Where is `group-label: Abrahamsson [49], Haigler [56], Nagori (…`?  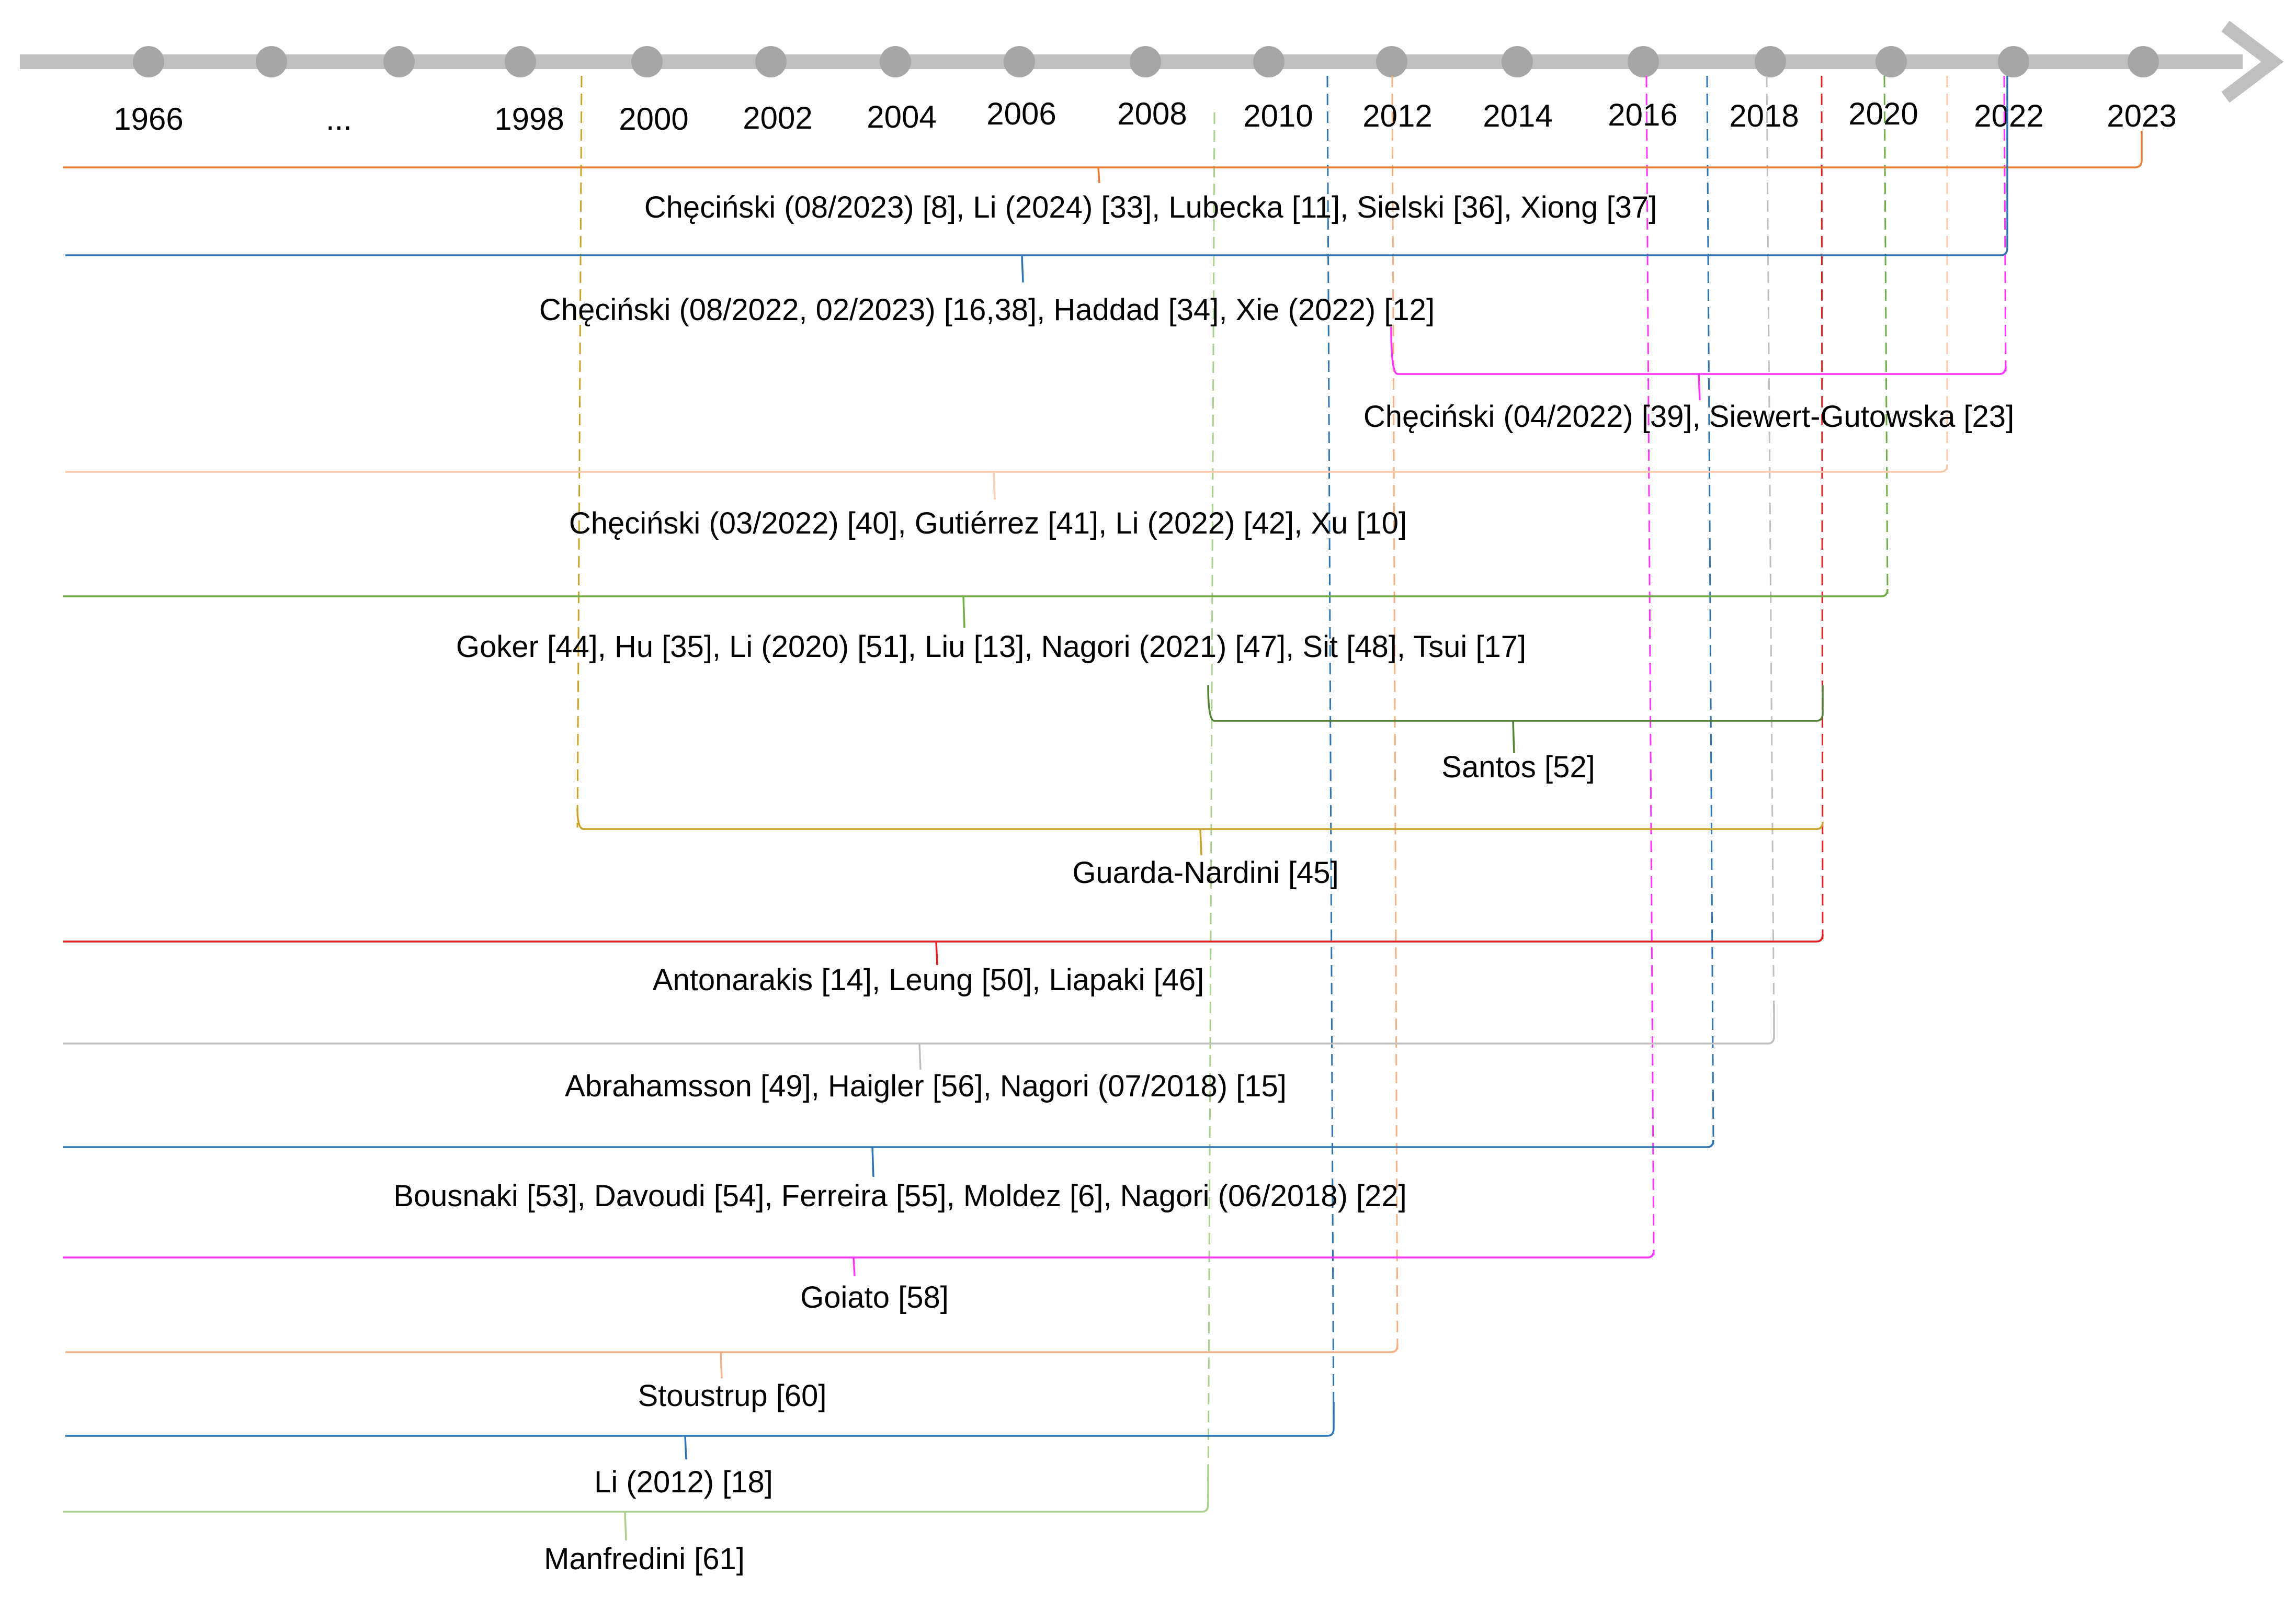
group-label: Abrahamsson [49], Haigler [56], Nagori (… is located at coordinates (926, 1086).